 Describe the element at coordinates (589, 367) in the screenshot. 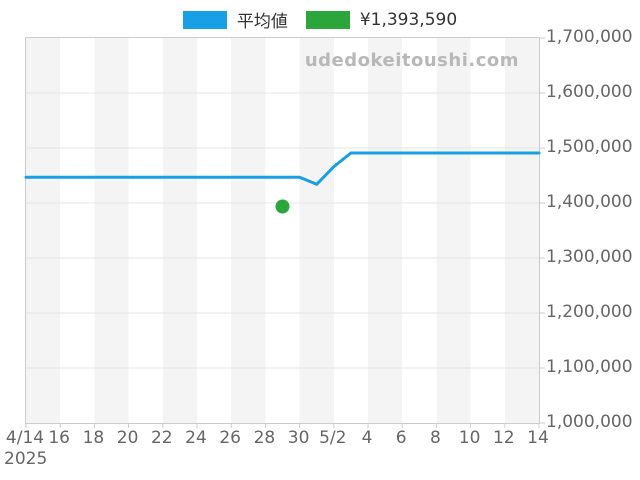

I see `y-axis-tick-label: 1,100,000` at that location.